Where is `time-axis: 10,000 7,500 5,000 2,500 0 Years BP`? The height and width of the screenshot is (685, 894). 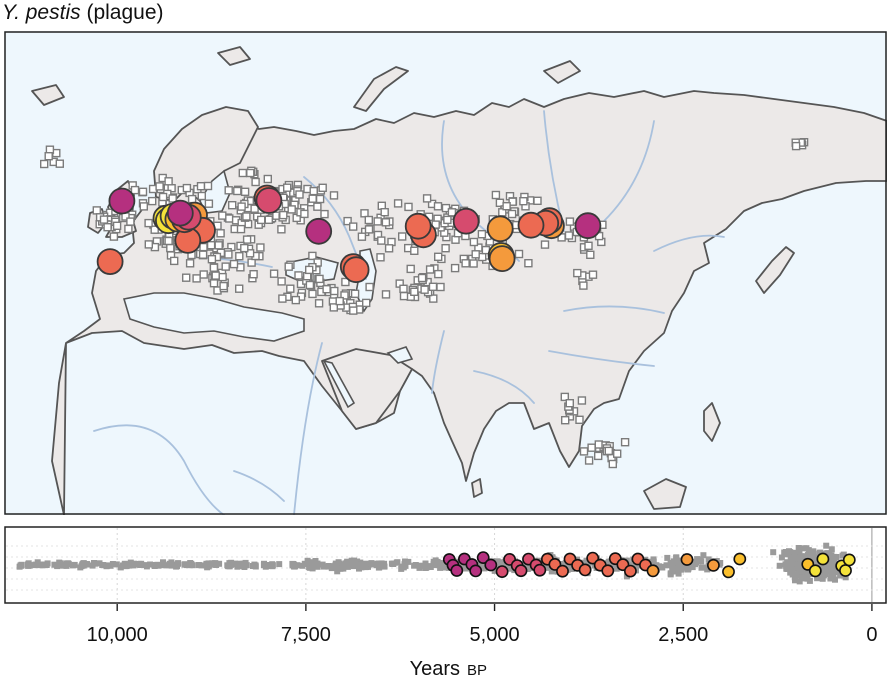
time-axis: 10,000 7,500 5,000 2,500 0 Years BP is located at coordinates (482, 642).